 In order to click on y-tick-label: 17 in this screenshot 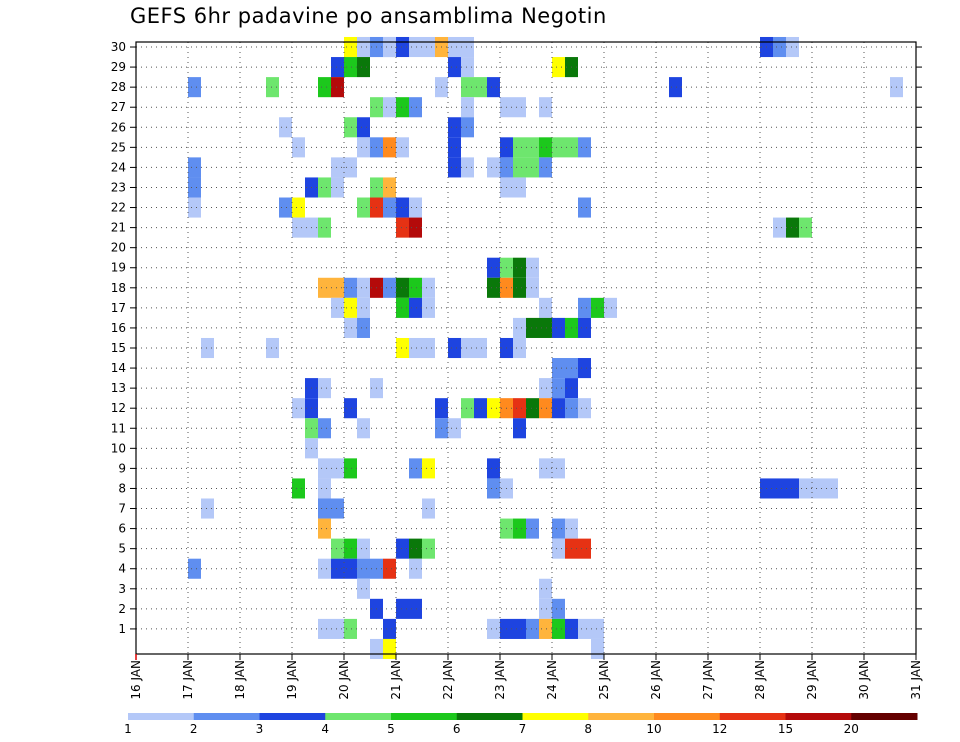, I will do `click(118, 308)`.